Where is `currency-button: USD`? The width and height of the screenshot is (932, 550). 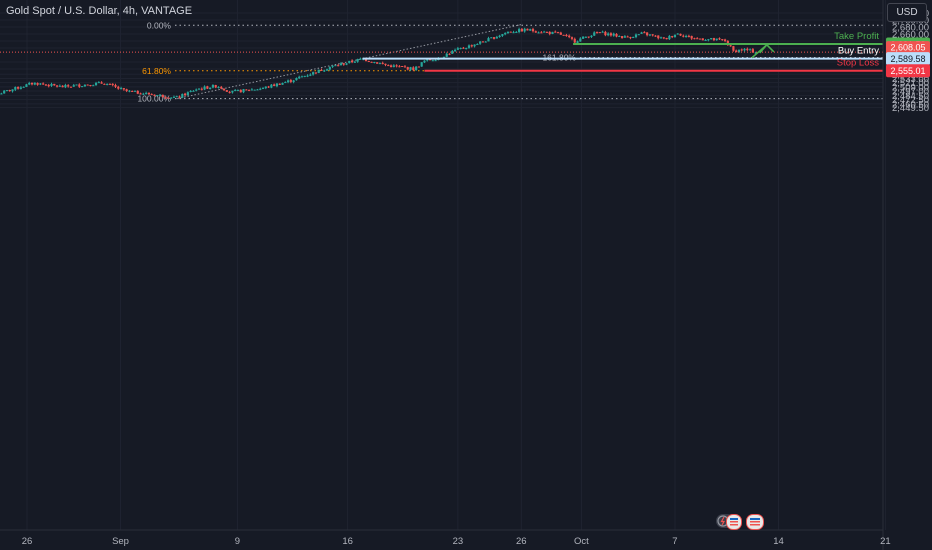
currency-button: USD is located at coordinates (907, 12).